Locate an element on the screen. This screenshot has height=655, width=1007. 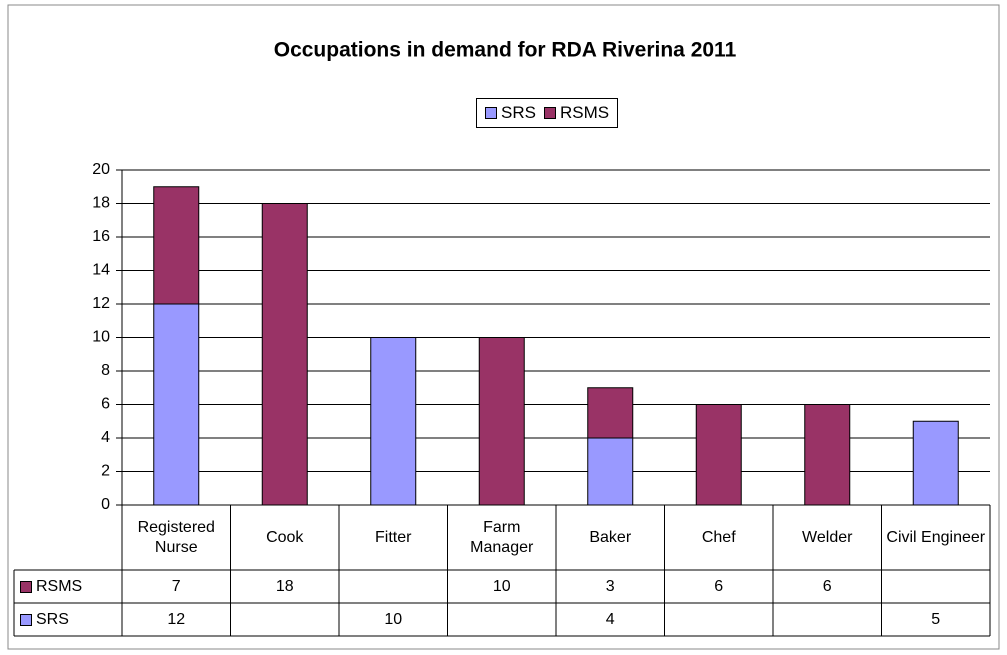
y-tick-label: 8 is located at coordinates (105, 370).